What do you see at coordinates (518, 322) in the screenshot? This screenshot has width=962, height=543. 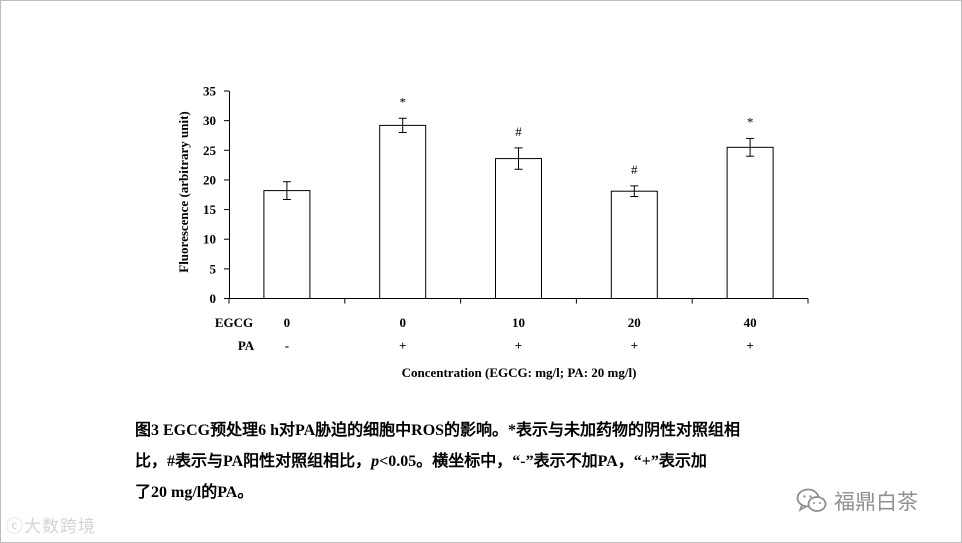 I see `egcg-value-label: 10` at bounding box center [518, 322].